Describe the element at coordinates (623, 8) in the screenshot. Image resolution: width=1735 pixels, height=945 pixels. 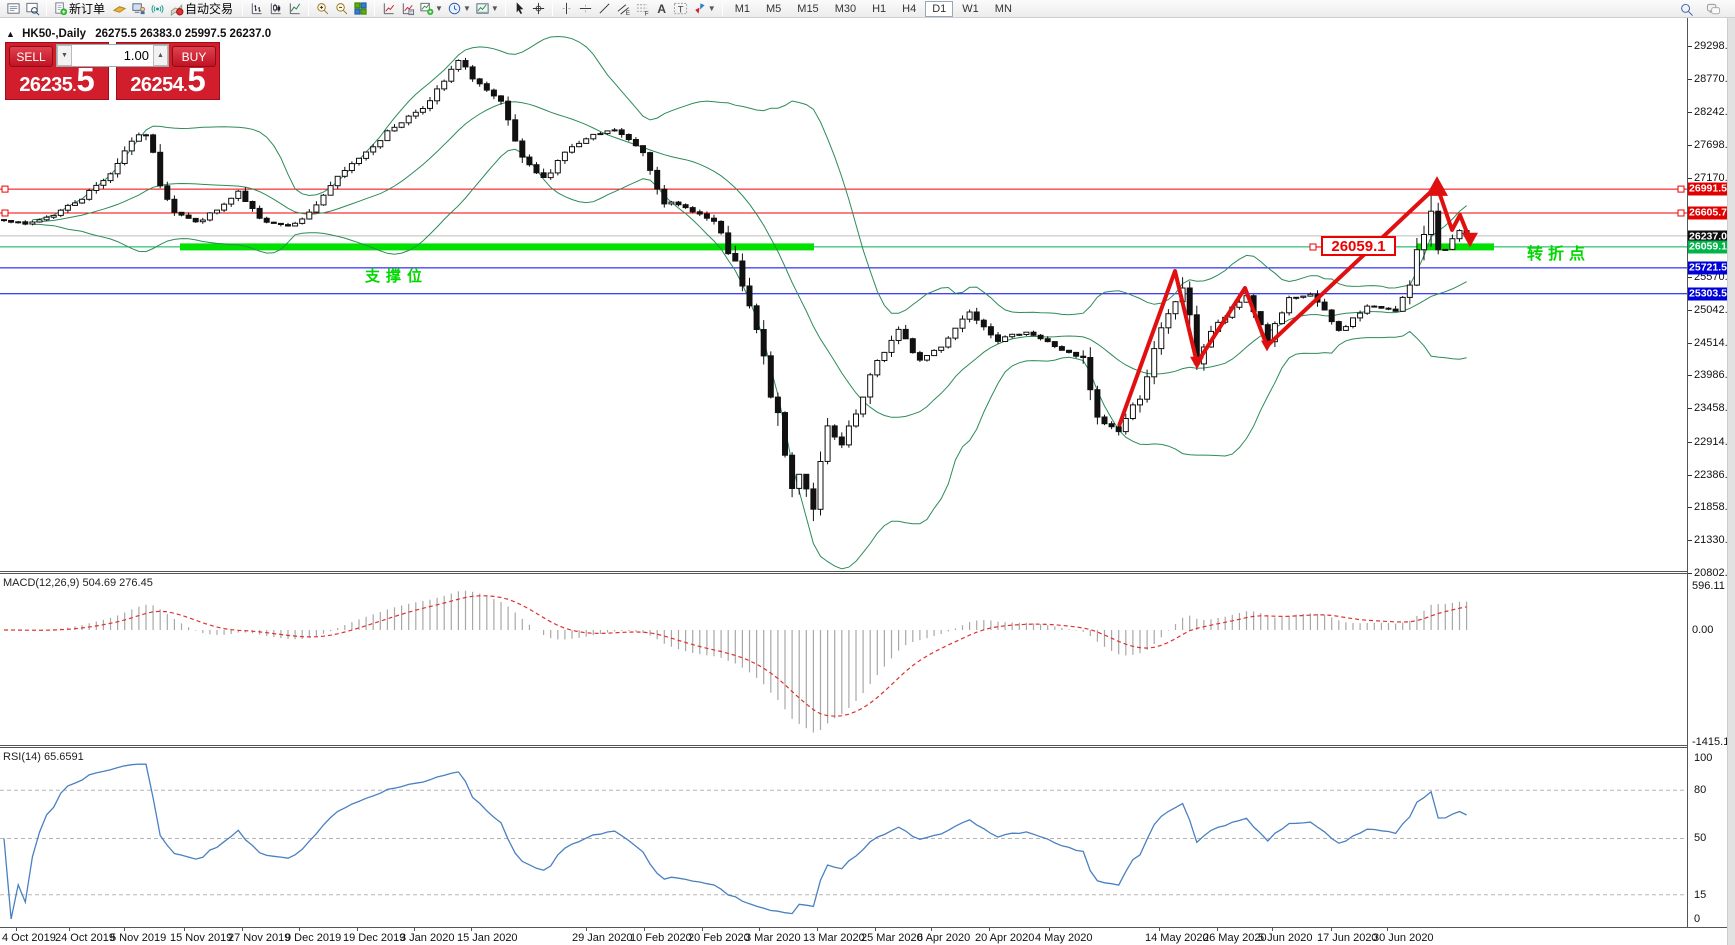
I see `equidistant-channel-icon-button: E` at that location.